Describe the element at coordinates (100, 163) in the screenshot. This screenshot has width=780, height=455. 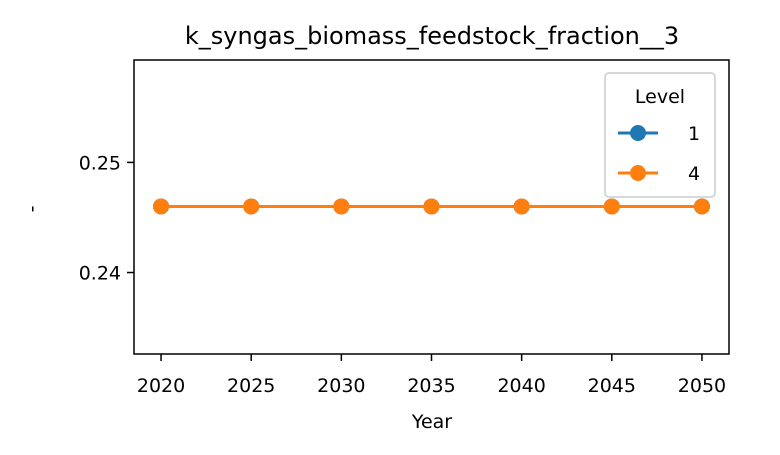
I see `y-tick-label: 0.25` at that location.